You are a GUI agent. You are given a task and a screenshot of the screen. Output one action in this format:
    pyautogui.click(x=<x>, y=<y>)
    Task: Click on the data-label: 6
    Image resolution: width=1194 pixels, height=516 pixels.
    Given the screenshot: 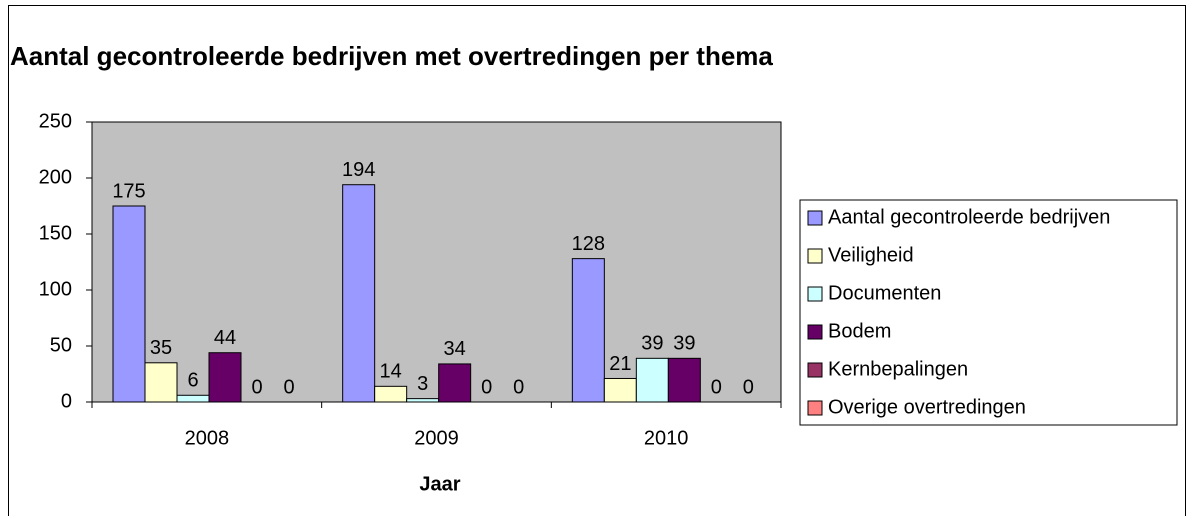 What is the action you would take?
    pyautogui.click(x=192, y=381)
    